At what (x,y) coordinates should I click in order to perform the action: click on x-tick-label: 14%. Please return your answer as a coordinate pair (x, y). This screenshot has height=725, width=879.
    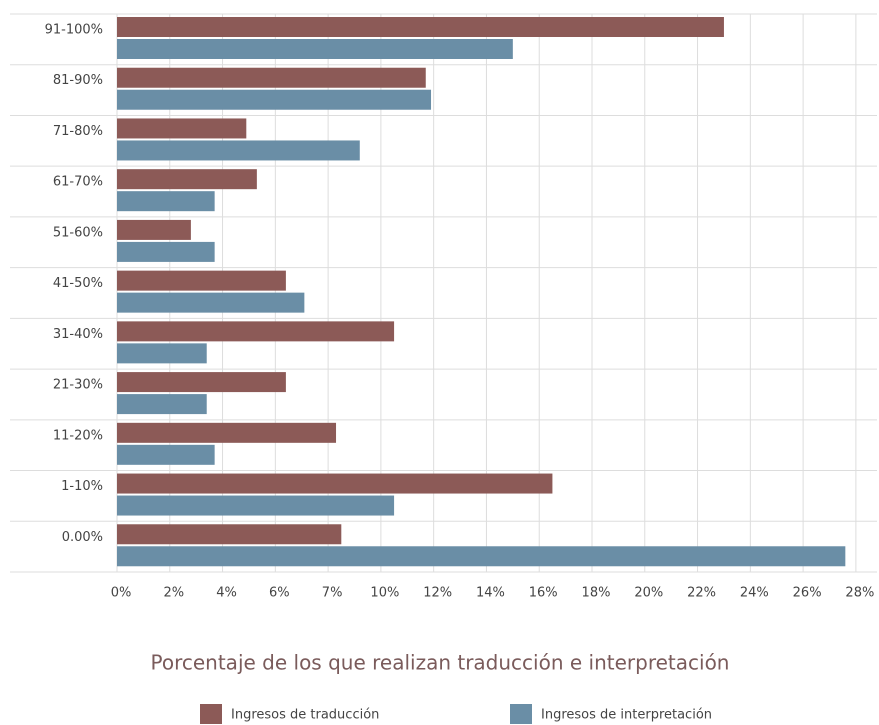
    Looking at the image, I should click on (490, 593).